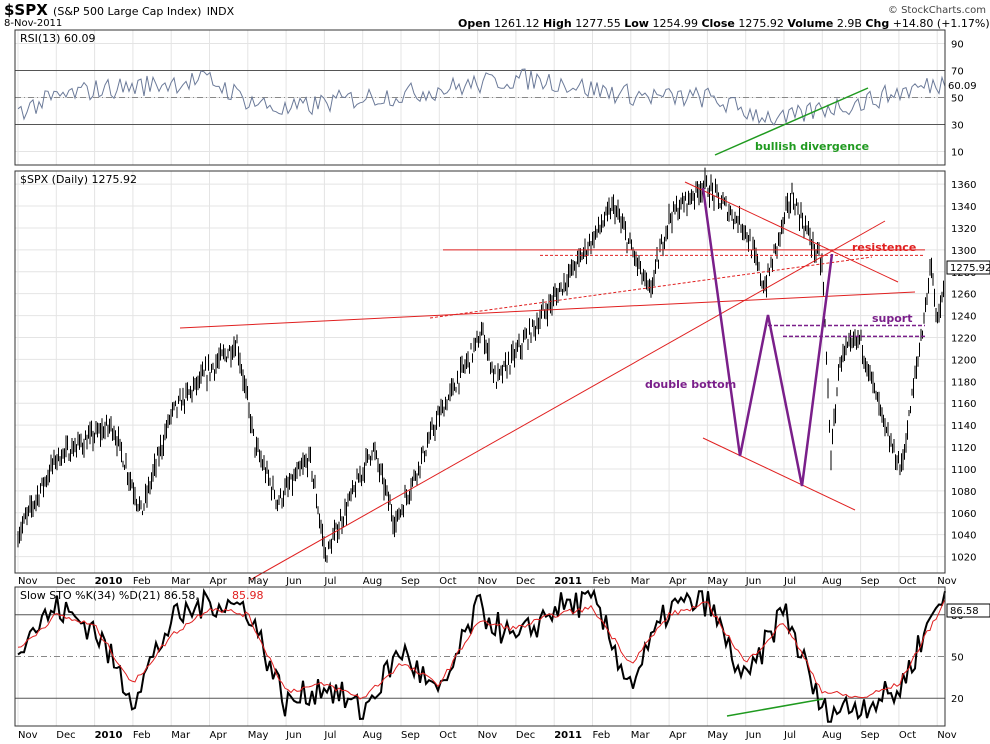  I want to click on long-trend-line, so click(547, 310).